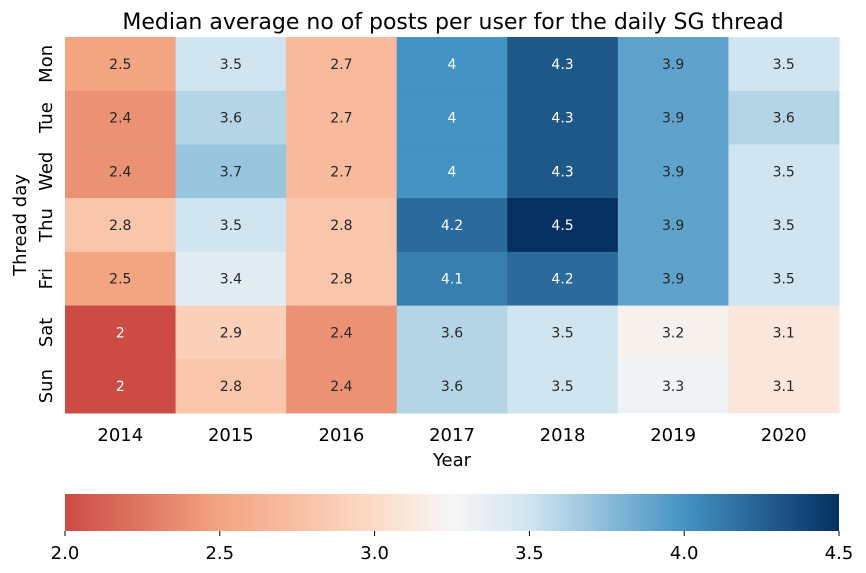 Image resolution: width=866 pixels, height=573 pixels. What do you see at coordinates (46, 118) in the screenshot?
I see `y-tick-label: Tue` at bounding box center [46, 118].